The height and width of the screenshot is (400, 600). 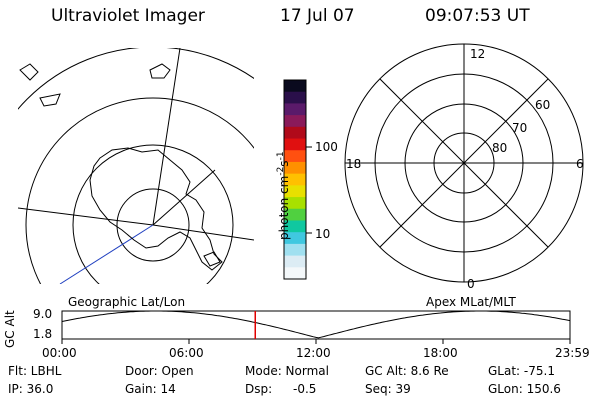 I want to click on unit-exp-1: -2, so click(x=281, y=171).